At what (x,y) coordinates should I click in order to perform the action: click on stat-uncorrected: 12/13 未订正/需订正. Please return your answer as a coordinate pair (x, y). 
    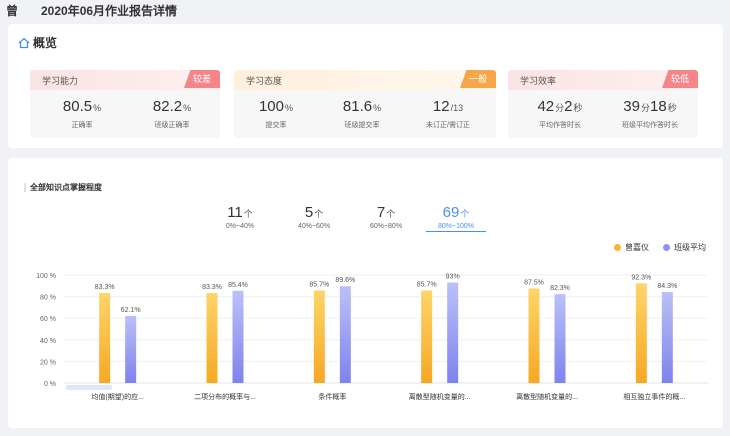
    Looking at the image, I should click on (448, 114).